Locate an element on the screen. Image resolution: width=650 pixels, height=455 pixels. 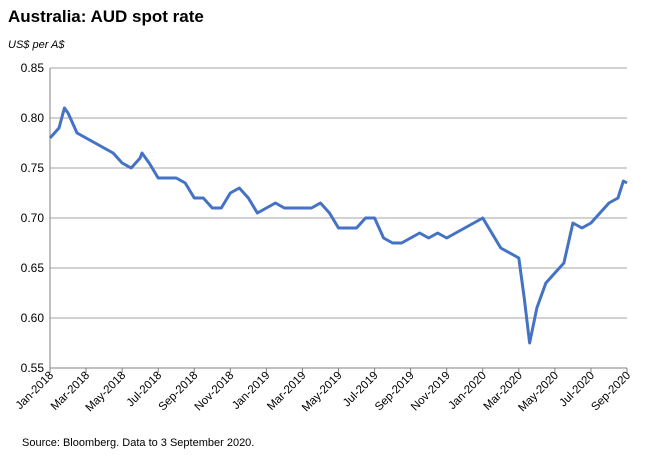
chart-subtitle: US$ per A$ is located at coordinates (36, 45).